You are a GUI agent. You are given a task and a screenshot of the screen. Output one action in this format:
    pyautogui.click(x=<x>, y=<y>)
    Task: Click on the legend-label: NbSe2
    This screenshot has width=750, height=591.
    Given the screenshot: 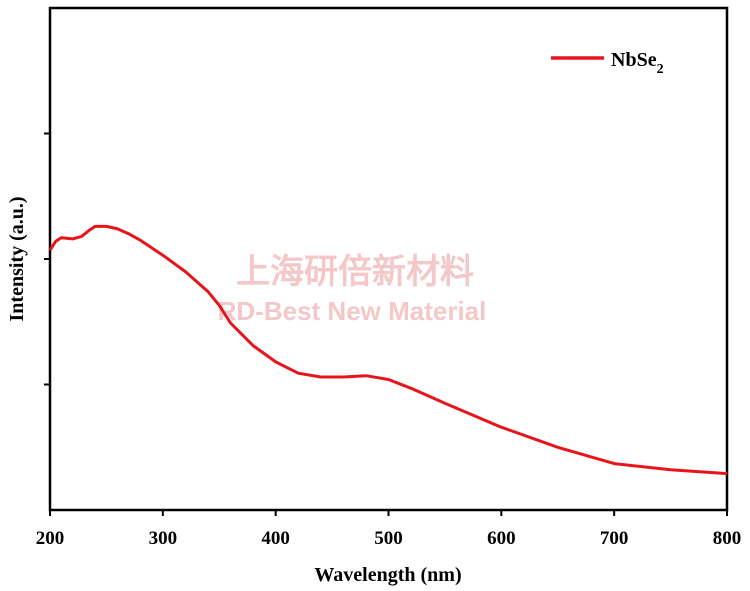 What is the action you would take?
    pyautogui.click(x=637, y=63)
    